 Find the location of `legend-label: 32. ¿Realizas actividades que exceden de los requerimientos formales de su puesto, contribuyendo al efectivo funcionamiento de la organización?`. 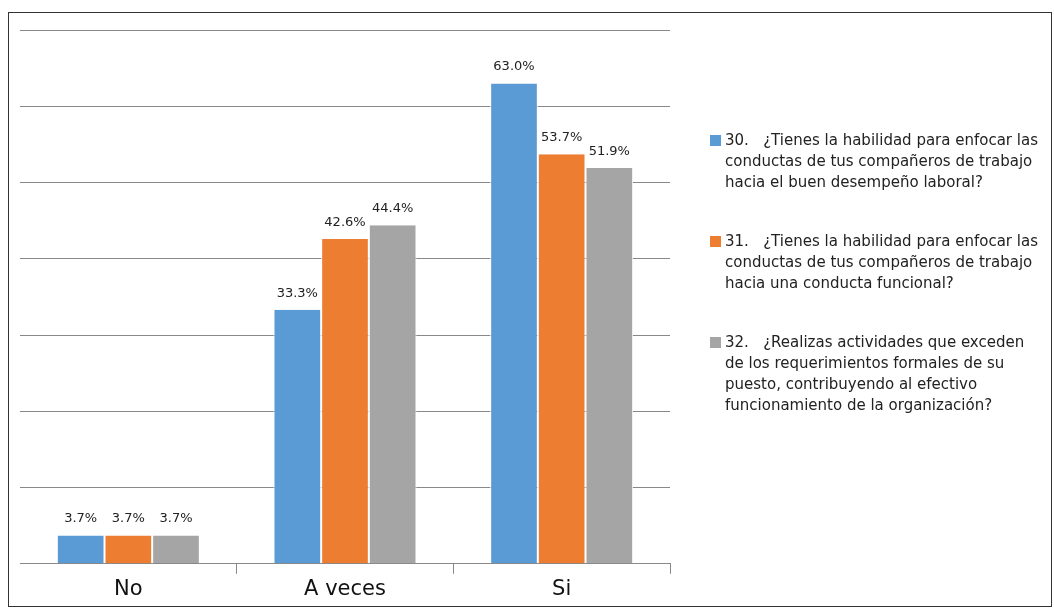

legend-label: 32. ¿Realizas actividades que exceden de los requerimientos formales de su puesto, contribuyendo al efectivo funcionamiento de la organización? is located at coordinates (875, 374).